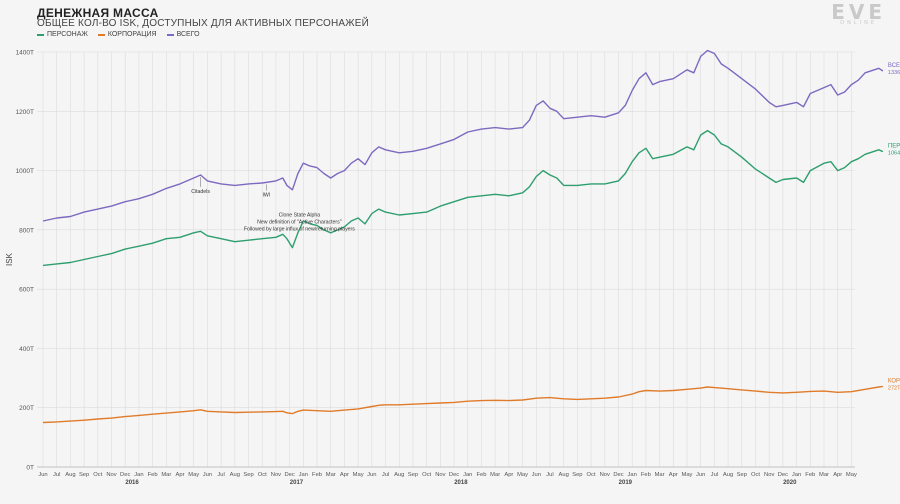 The width and height of the screenshot is (900, 504). I want to click on y-tick-label: 1200T, so click(25, 112).